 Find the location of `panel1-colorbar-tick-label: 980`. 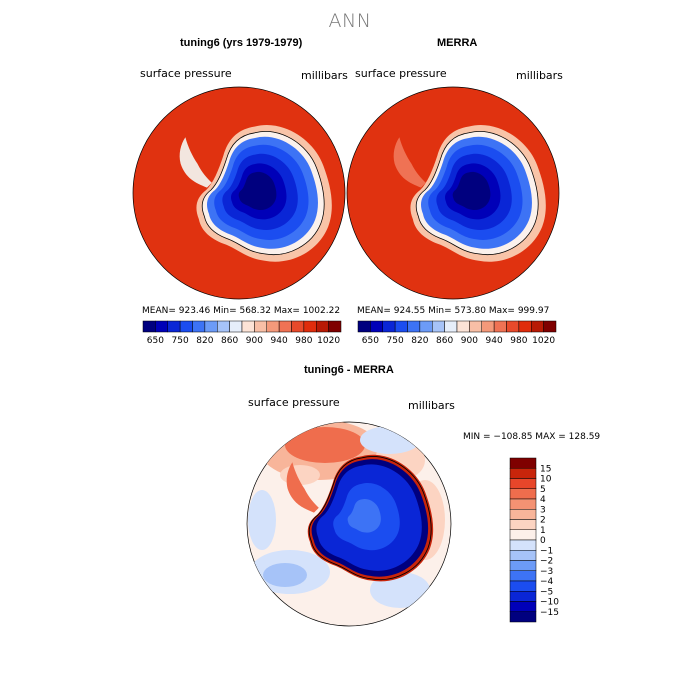

panel1-colorbar-tick-label: 980 is located at coordinates (303, 341).